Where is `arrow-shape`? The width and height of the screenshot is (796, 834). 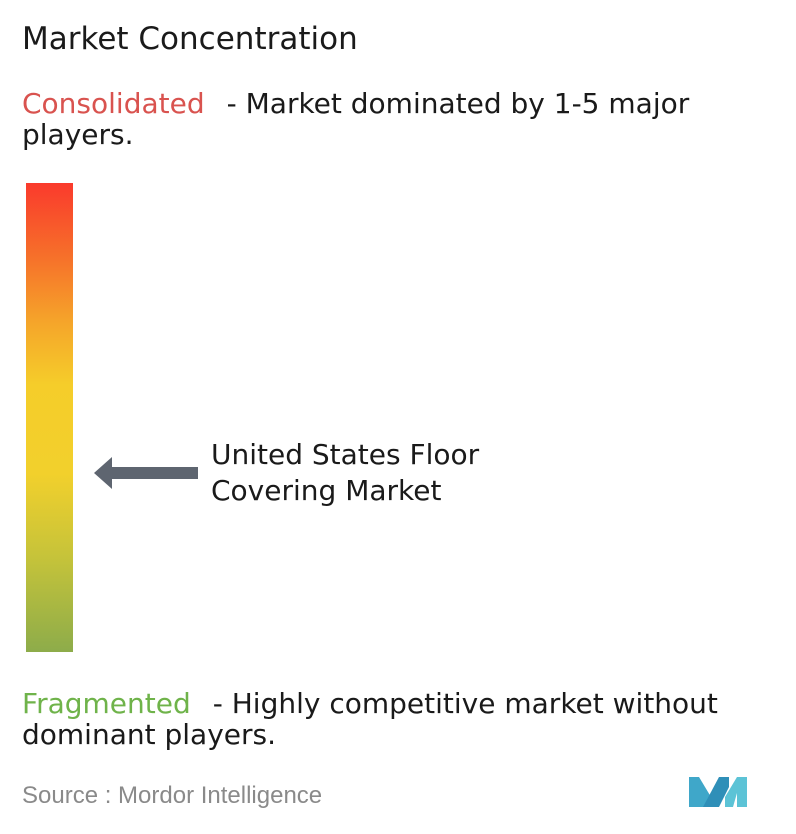
arrow-shape is located at coordinates (146, 473).